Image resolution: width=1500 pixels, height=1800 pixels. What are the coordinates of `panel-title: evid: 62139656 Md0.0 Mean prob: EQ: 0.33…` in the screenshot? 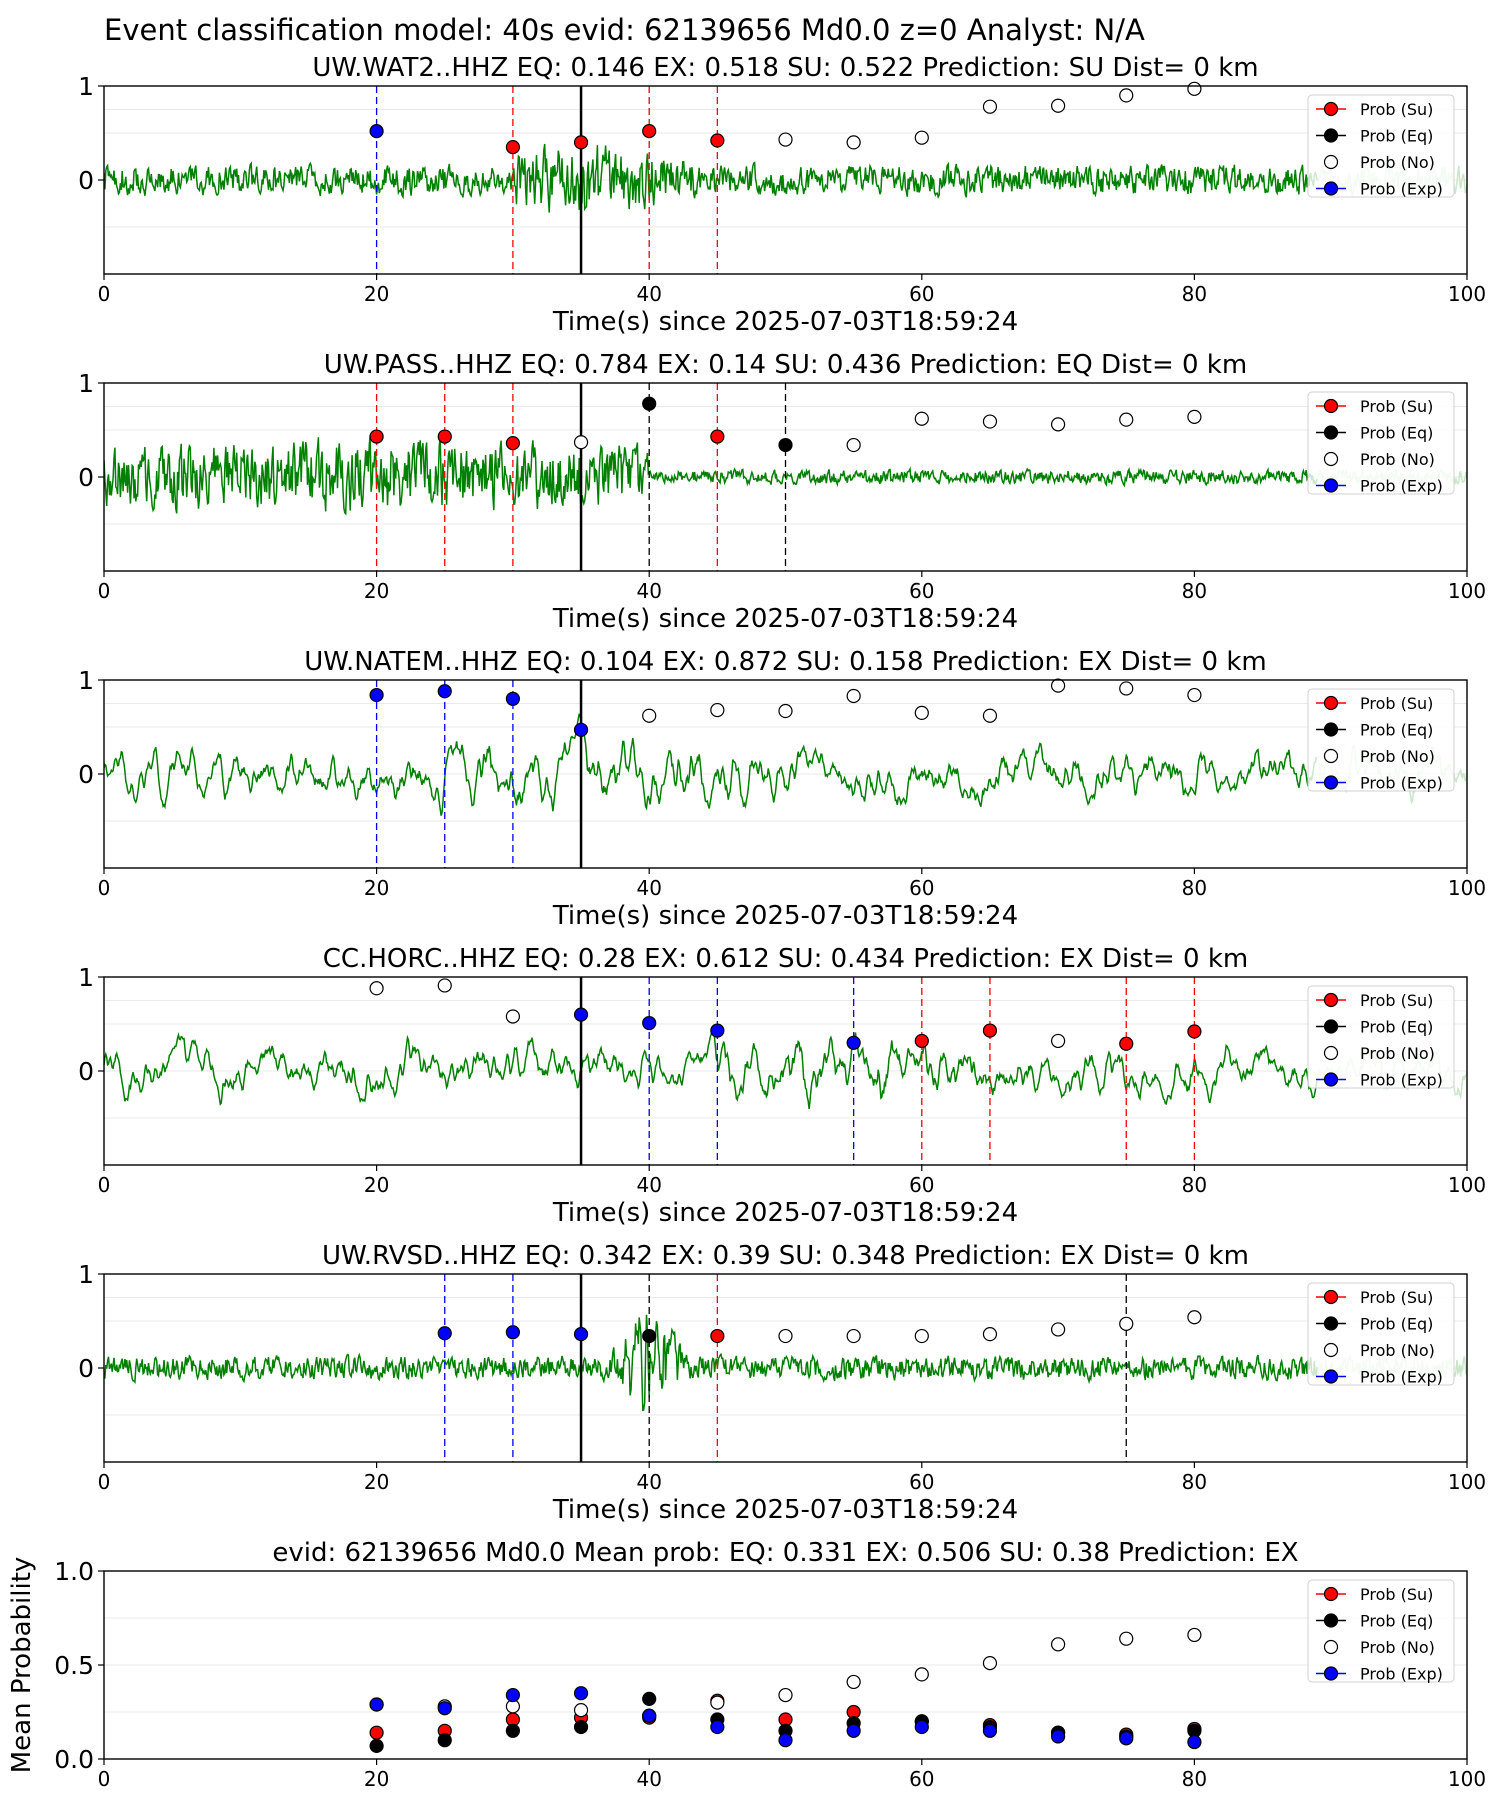 It's located at (785, 1553).